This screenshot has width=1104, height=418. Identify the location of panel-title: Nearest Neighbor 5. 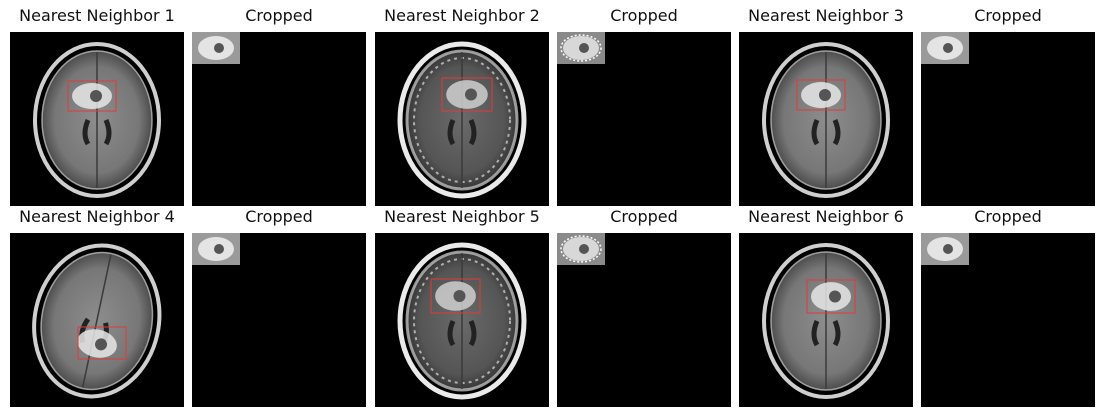
(462, 216).